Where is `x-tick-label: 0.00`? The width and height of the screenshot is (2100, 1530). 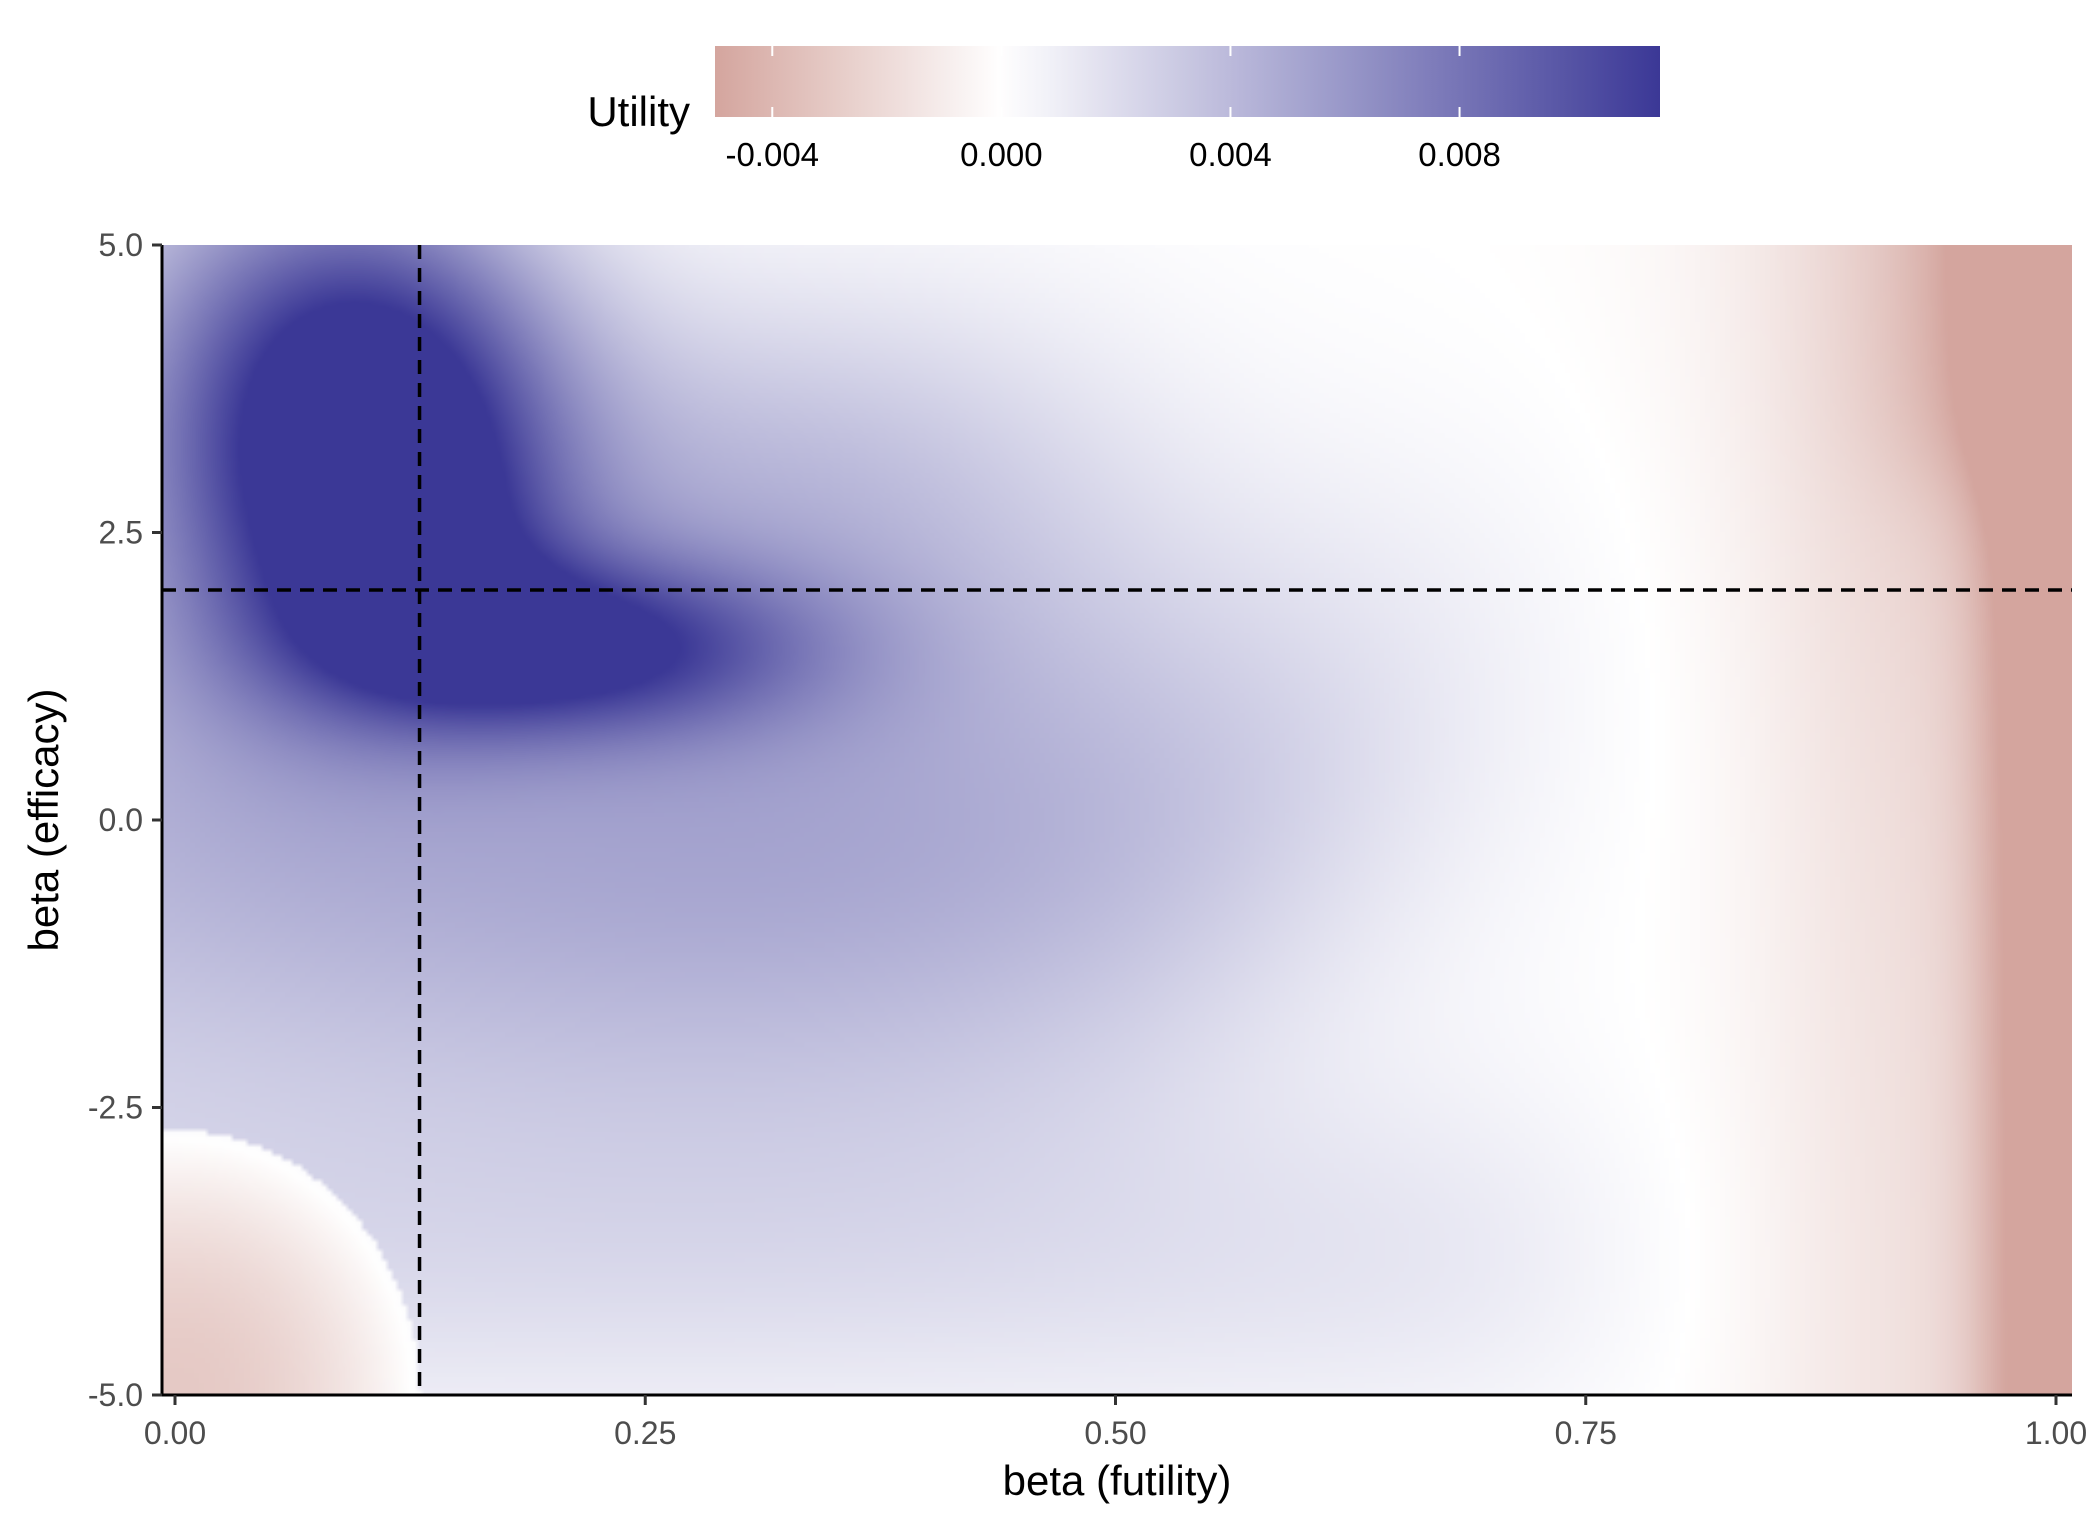
x-tick-label: 0.00 is located at coordinates (175, 1433).